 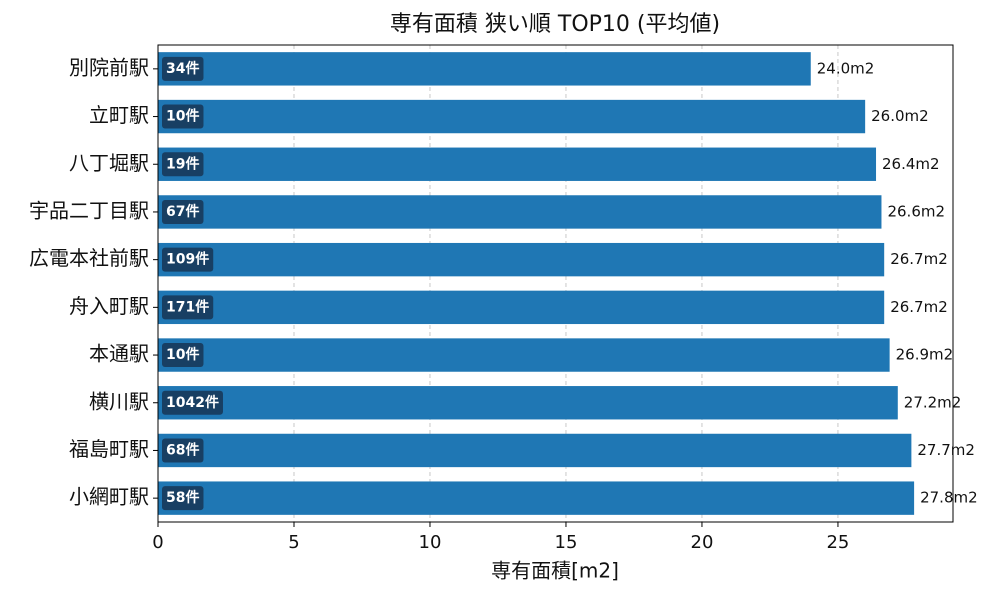 I want to click on count-label: 67件, so click(x=182, y=211).